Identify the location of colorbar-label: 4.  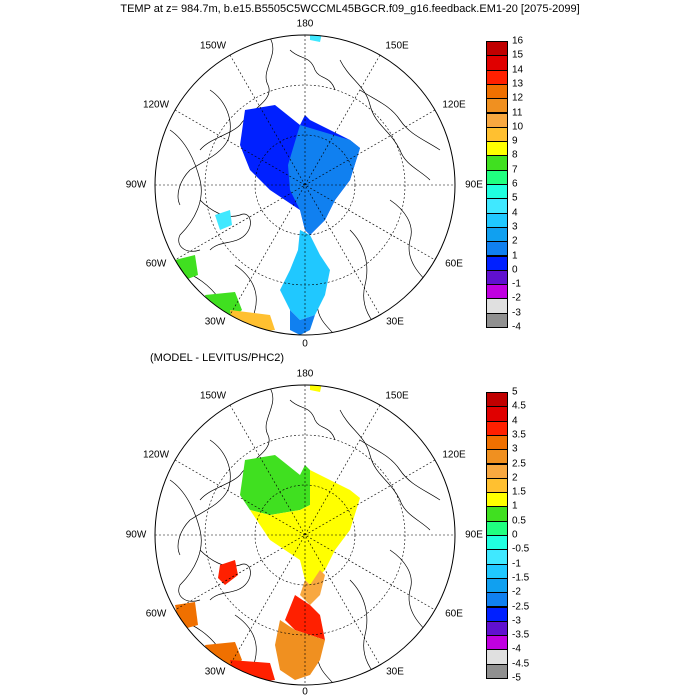
(515, 421).